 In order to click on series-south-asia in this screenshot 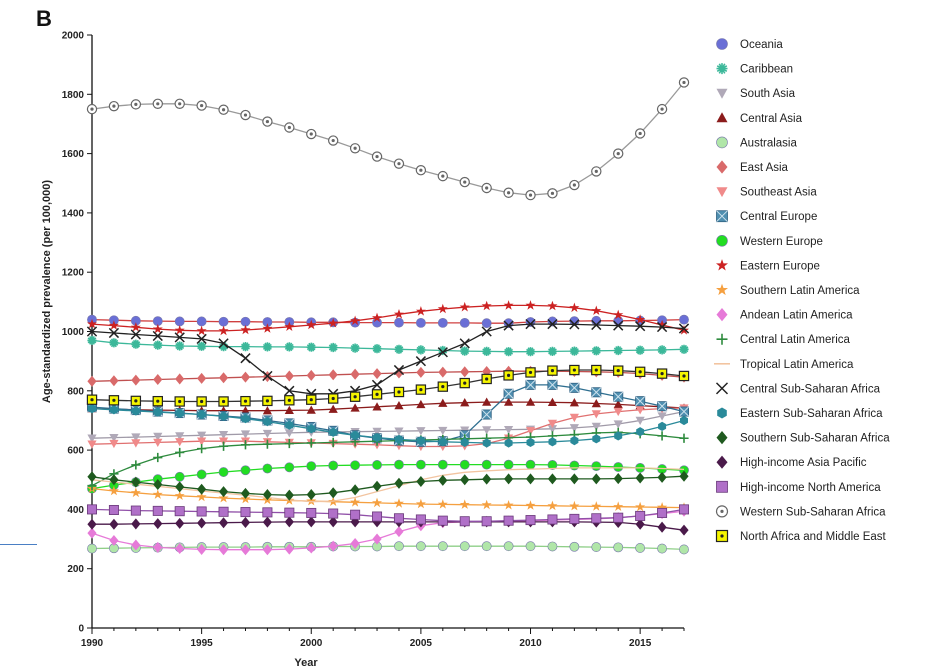, I will do `click(388, 425)`.